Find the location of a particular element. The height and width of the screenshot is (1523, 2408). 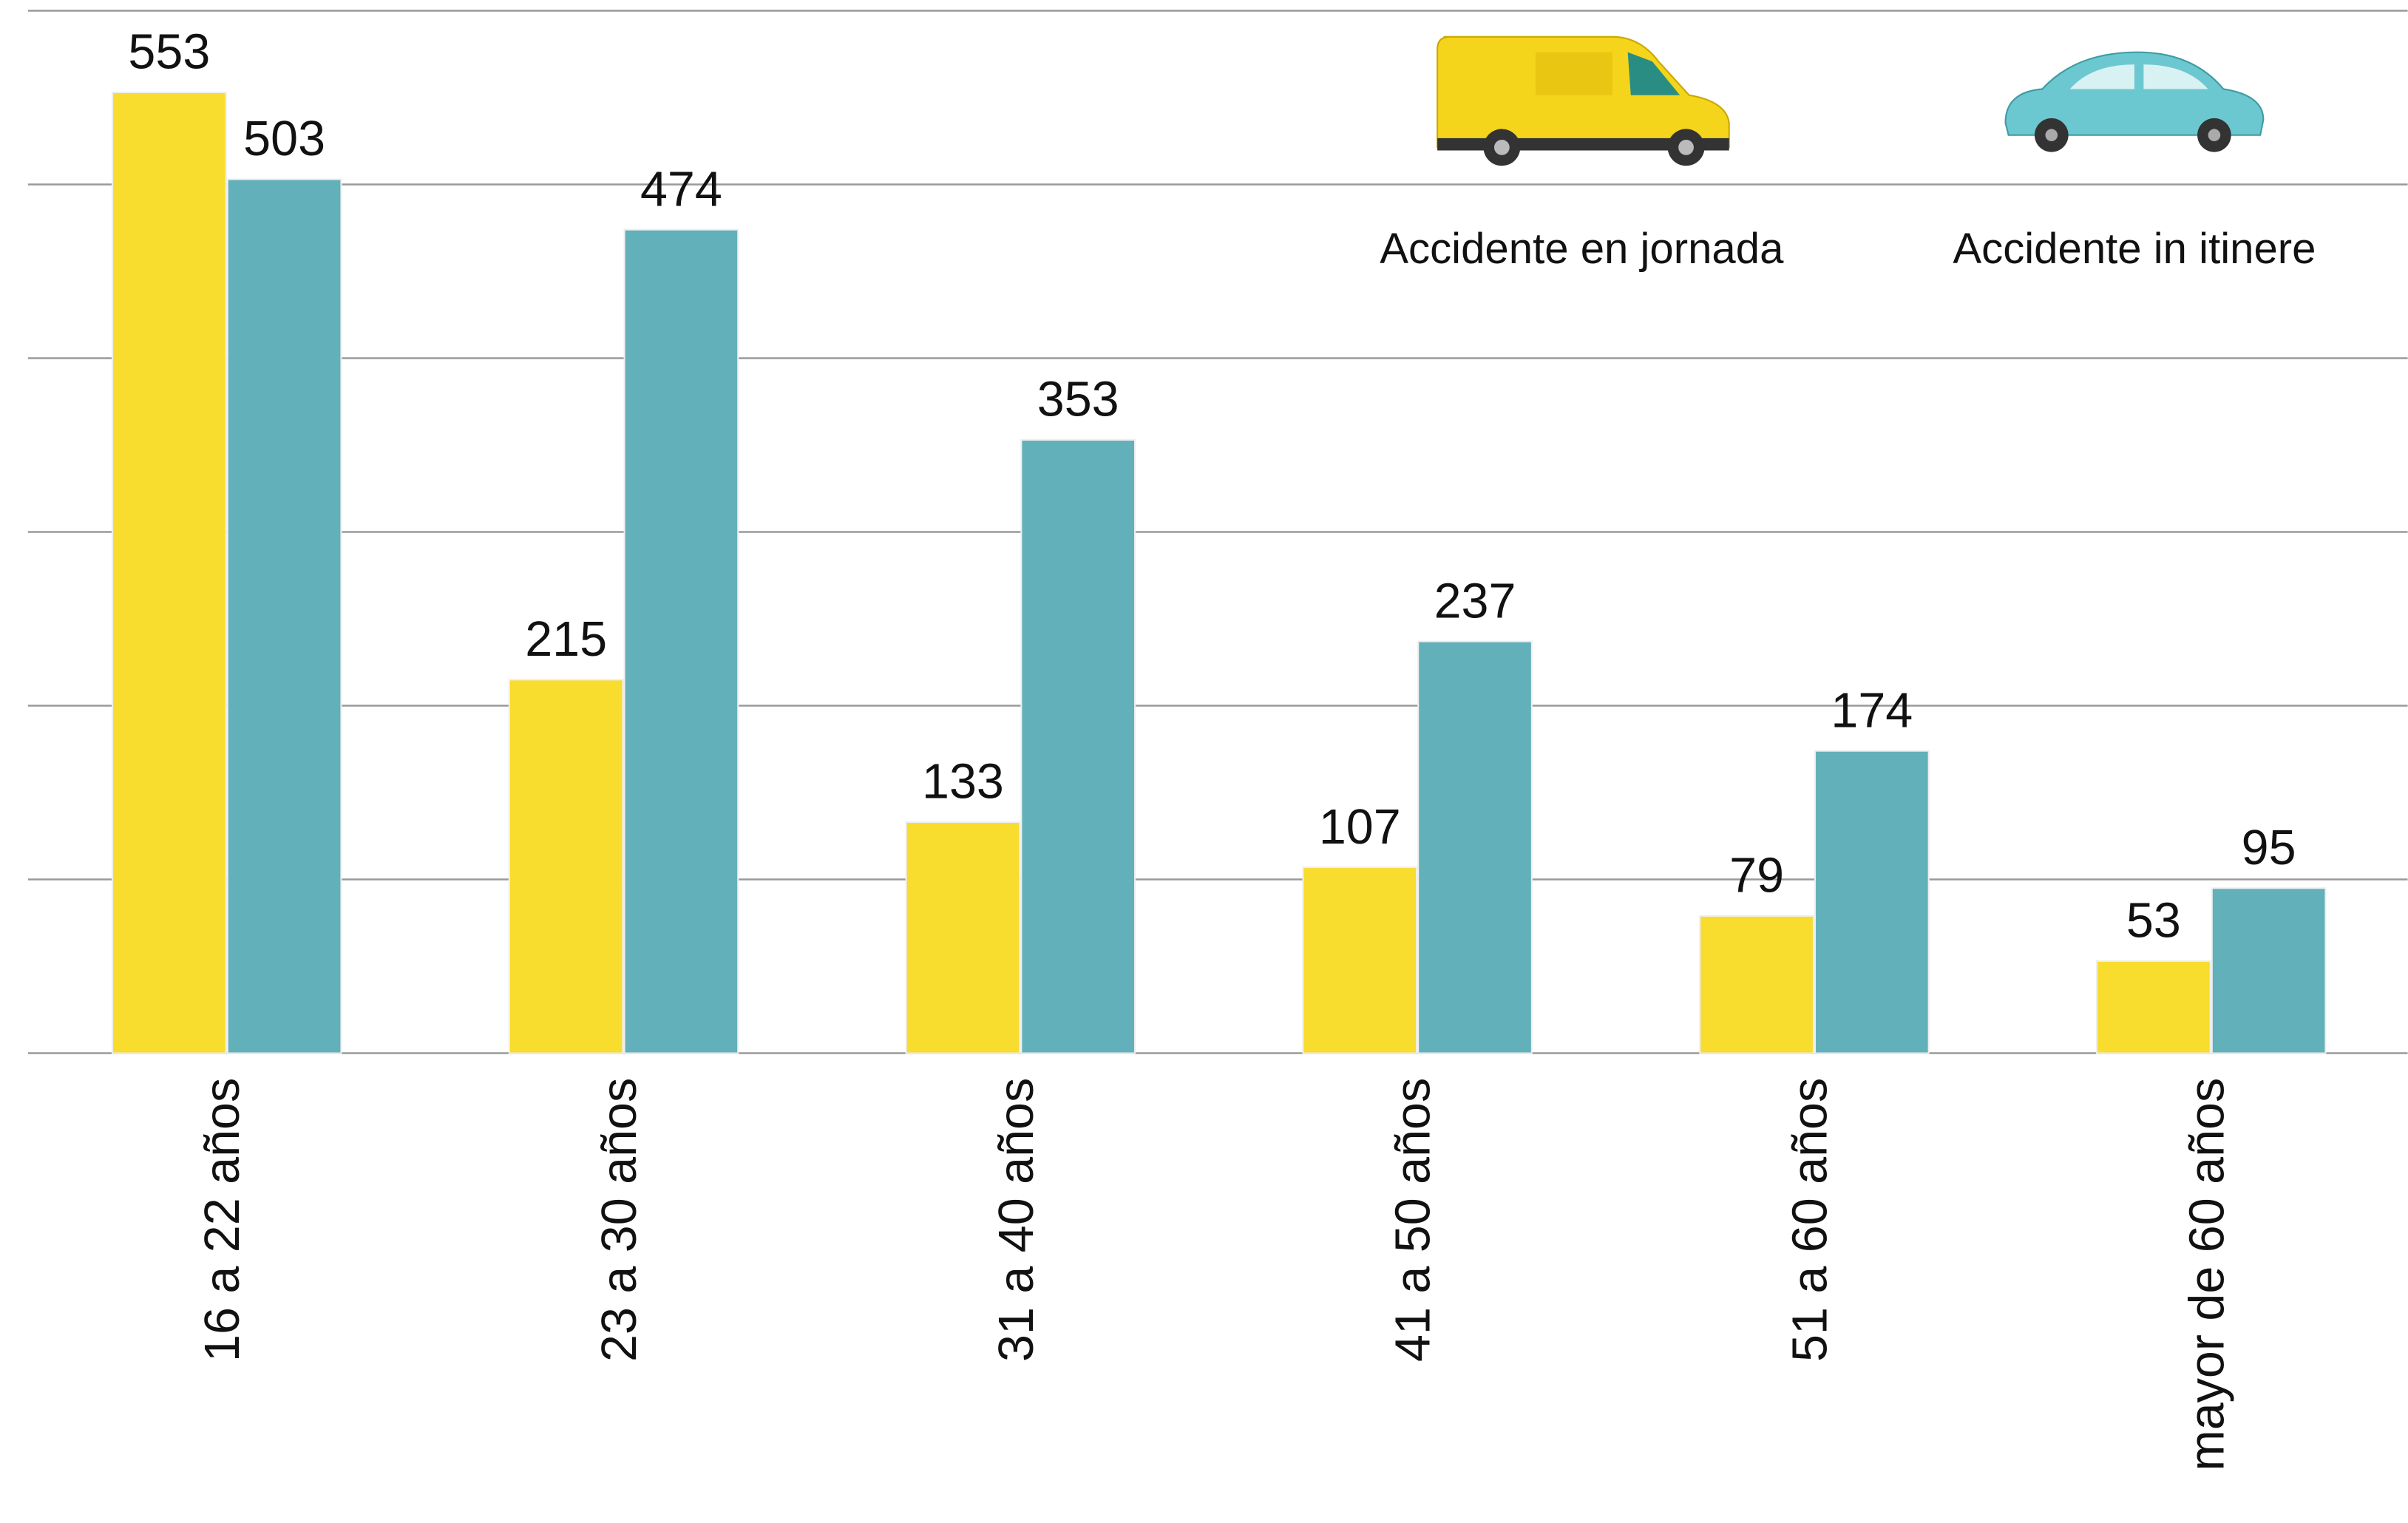

x-tick-label: 31 a 40 años is located at coordinates (1016, 1220).